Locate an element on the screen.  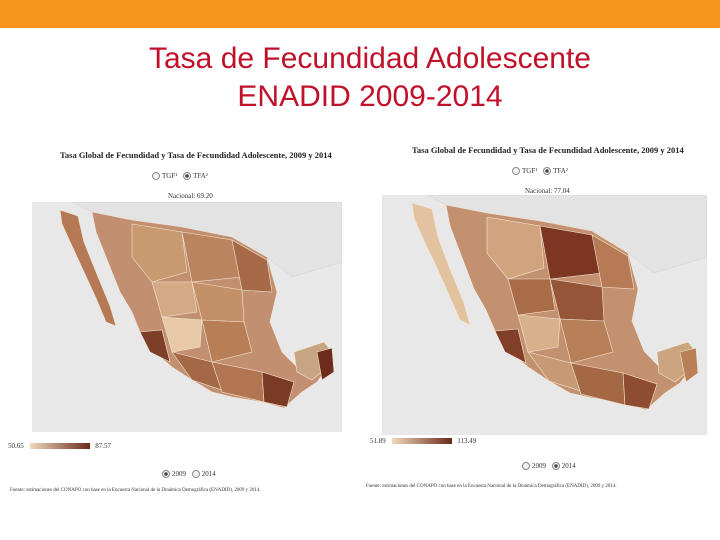
legend-max: 113.49 is located at coordinates (467, 441).